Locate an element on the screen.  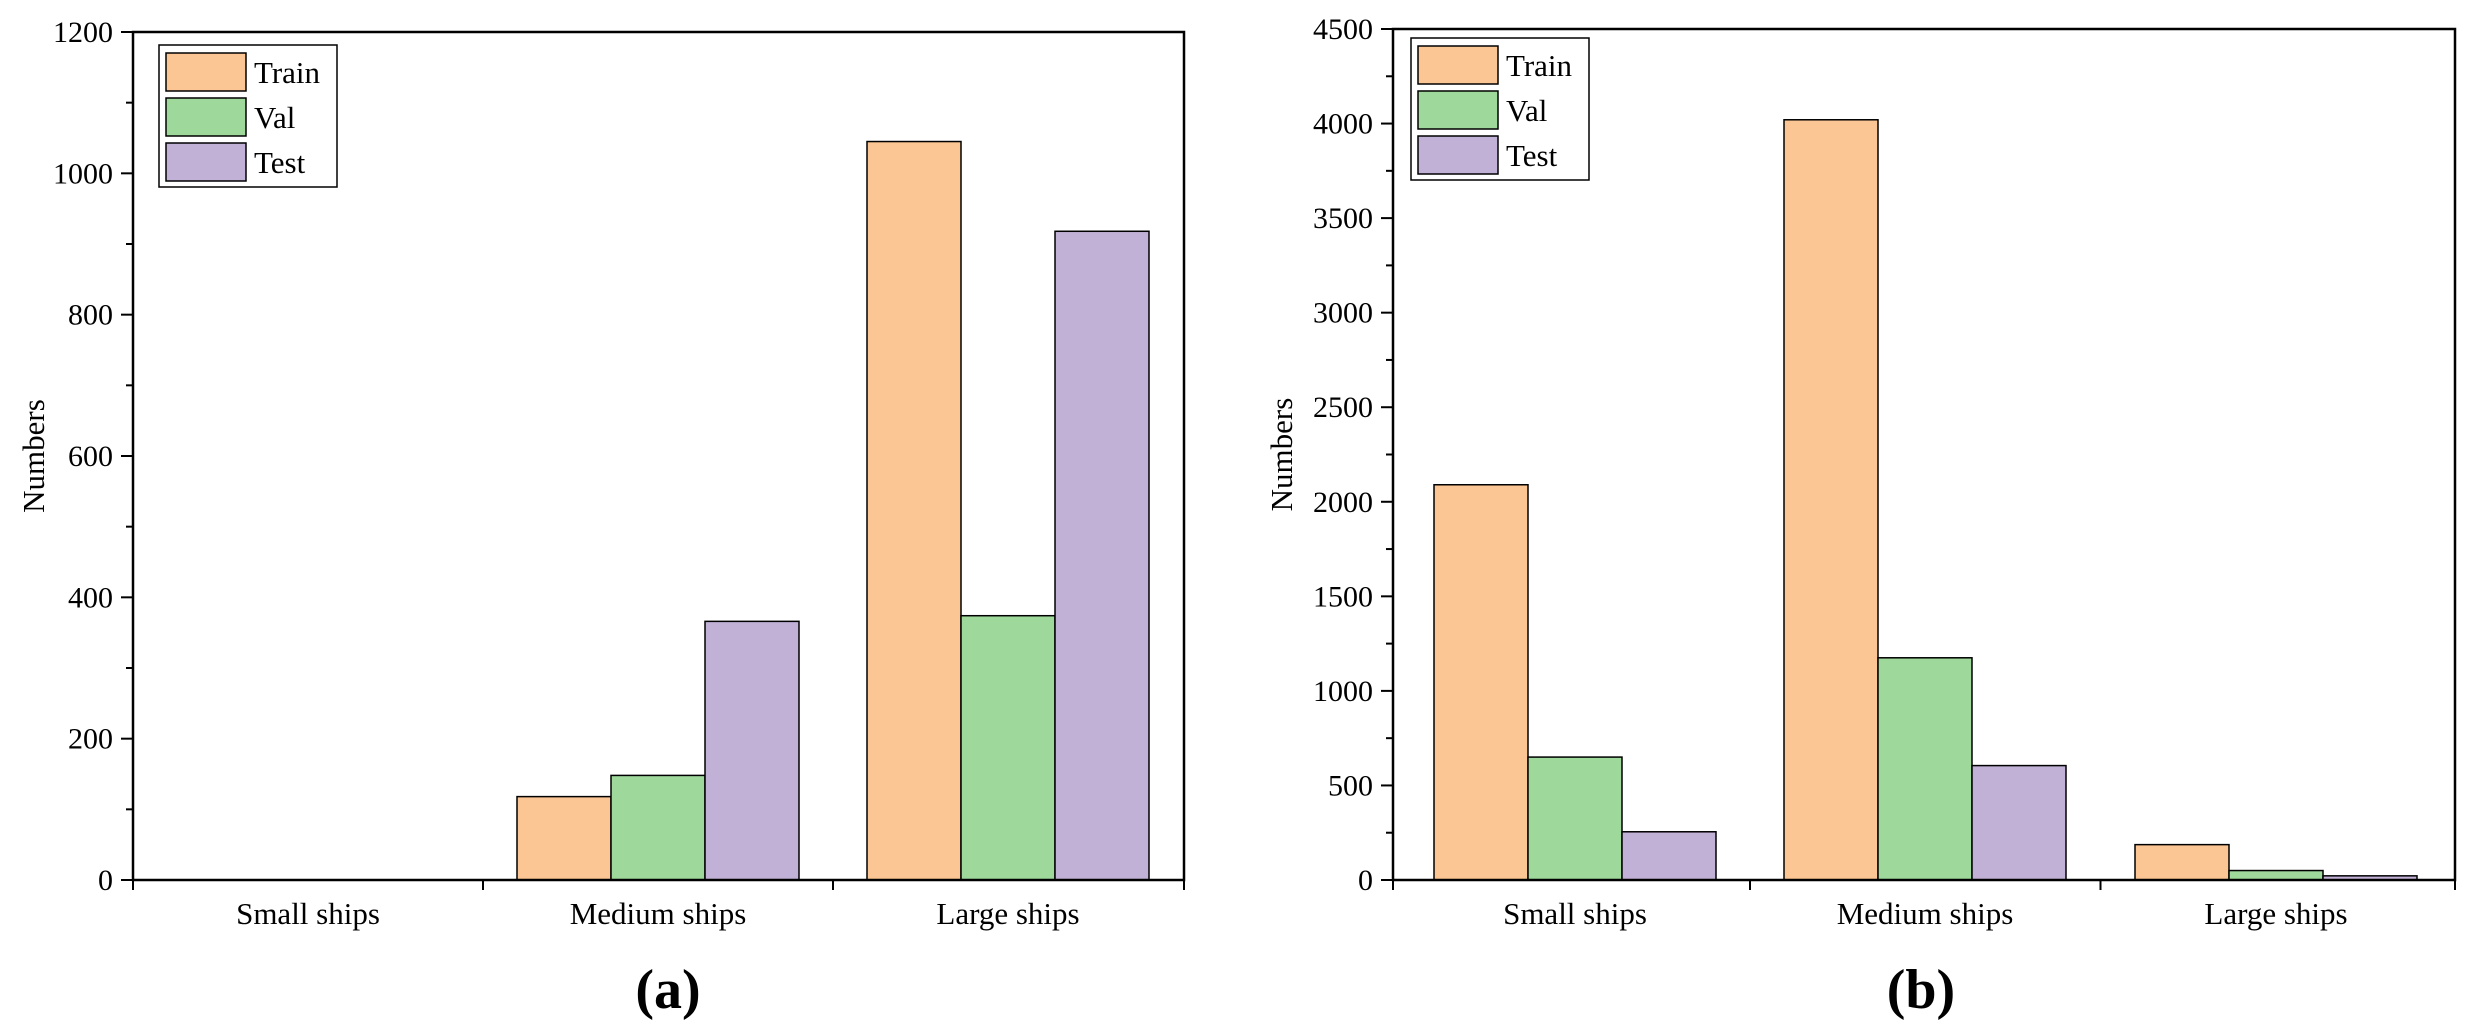
bar-test-large-ships is located at coordinates (1102, 555).